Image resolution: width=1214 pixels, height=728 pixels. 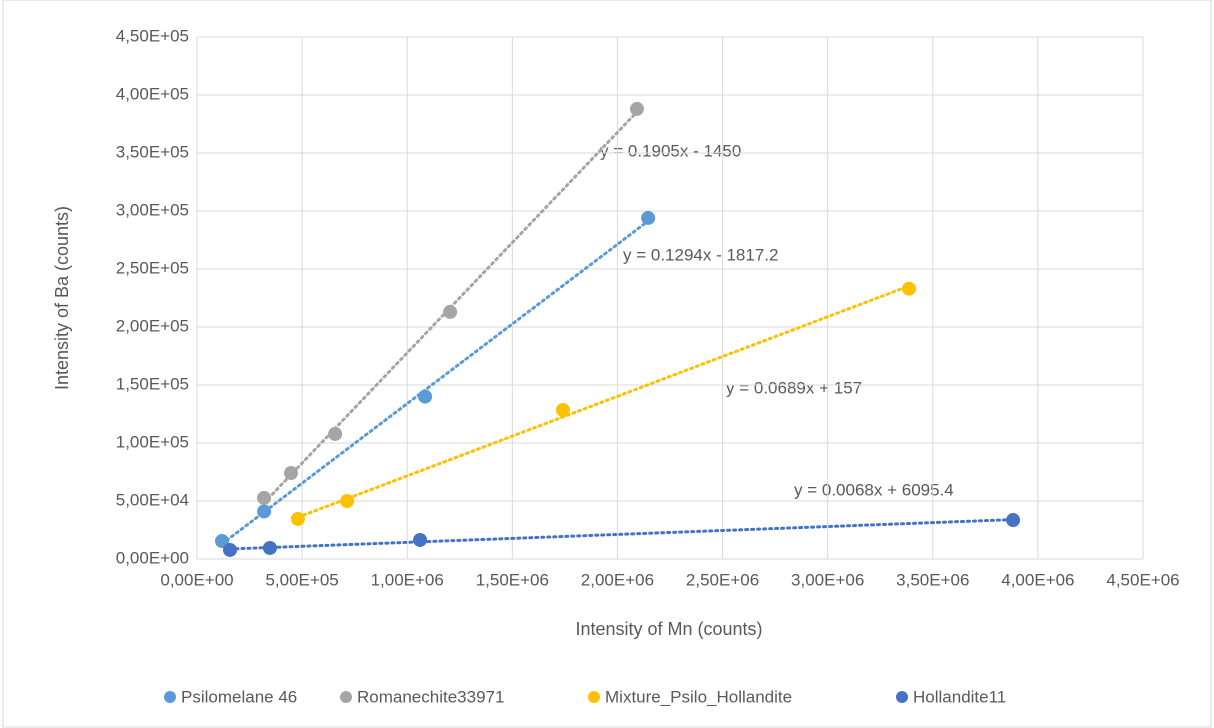 I want to click on y-tick-label: 0,00E+00, so click(x=152, y=557).